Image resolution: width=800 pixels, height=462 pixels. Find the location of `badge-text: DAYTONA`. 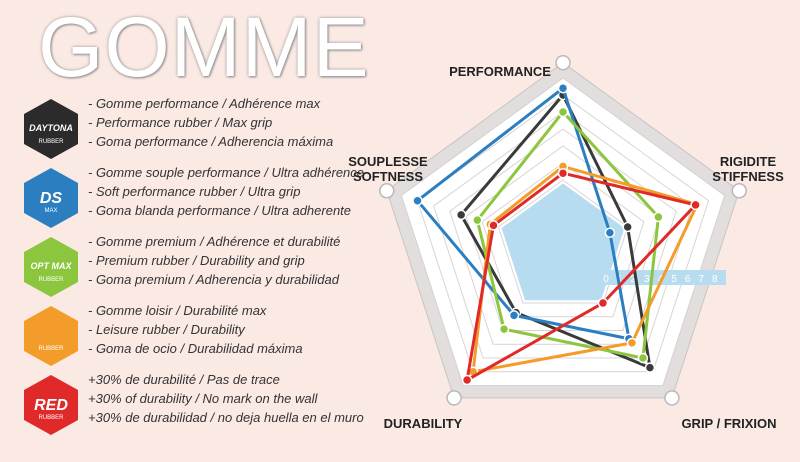

badge-text: DAYTONA is located at coordinates (51, 128).